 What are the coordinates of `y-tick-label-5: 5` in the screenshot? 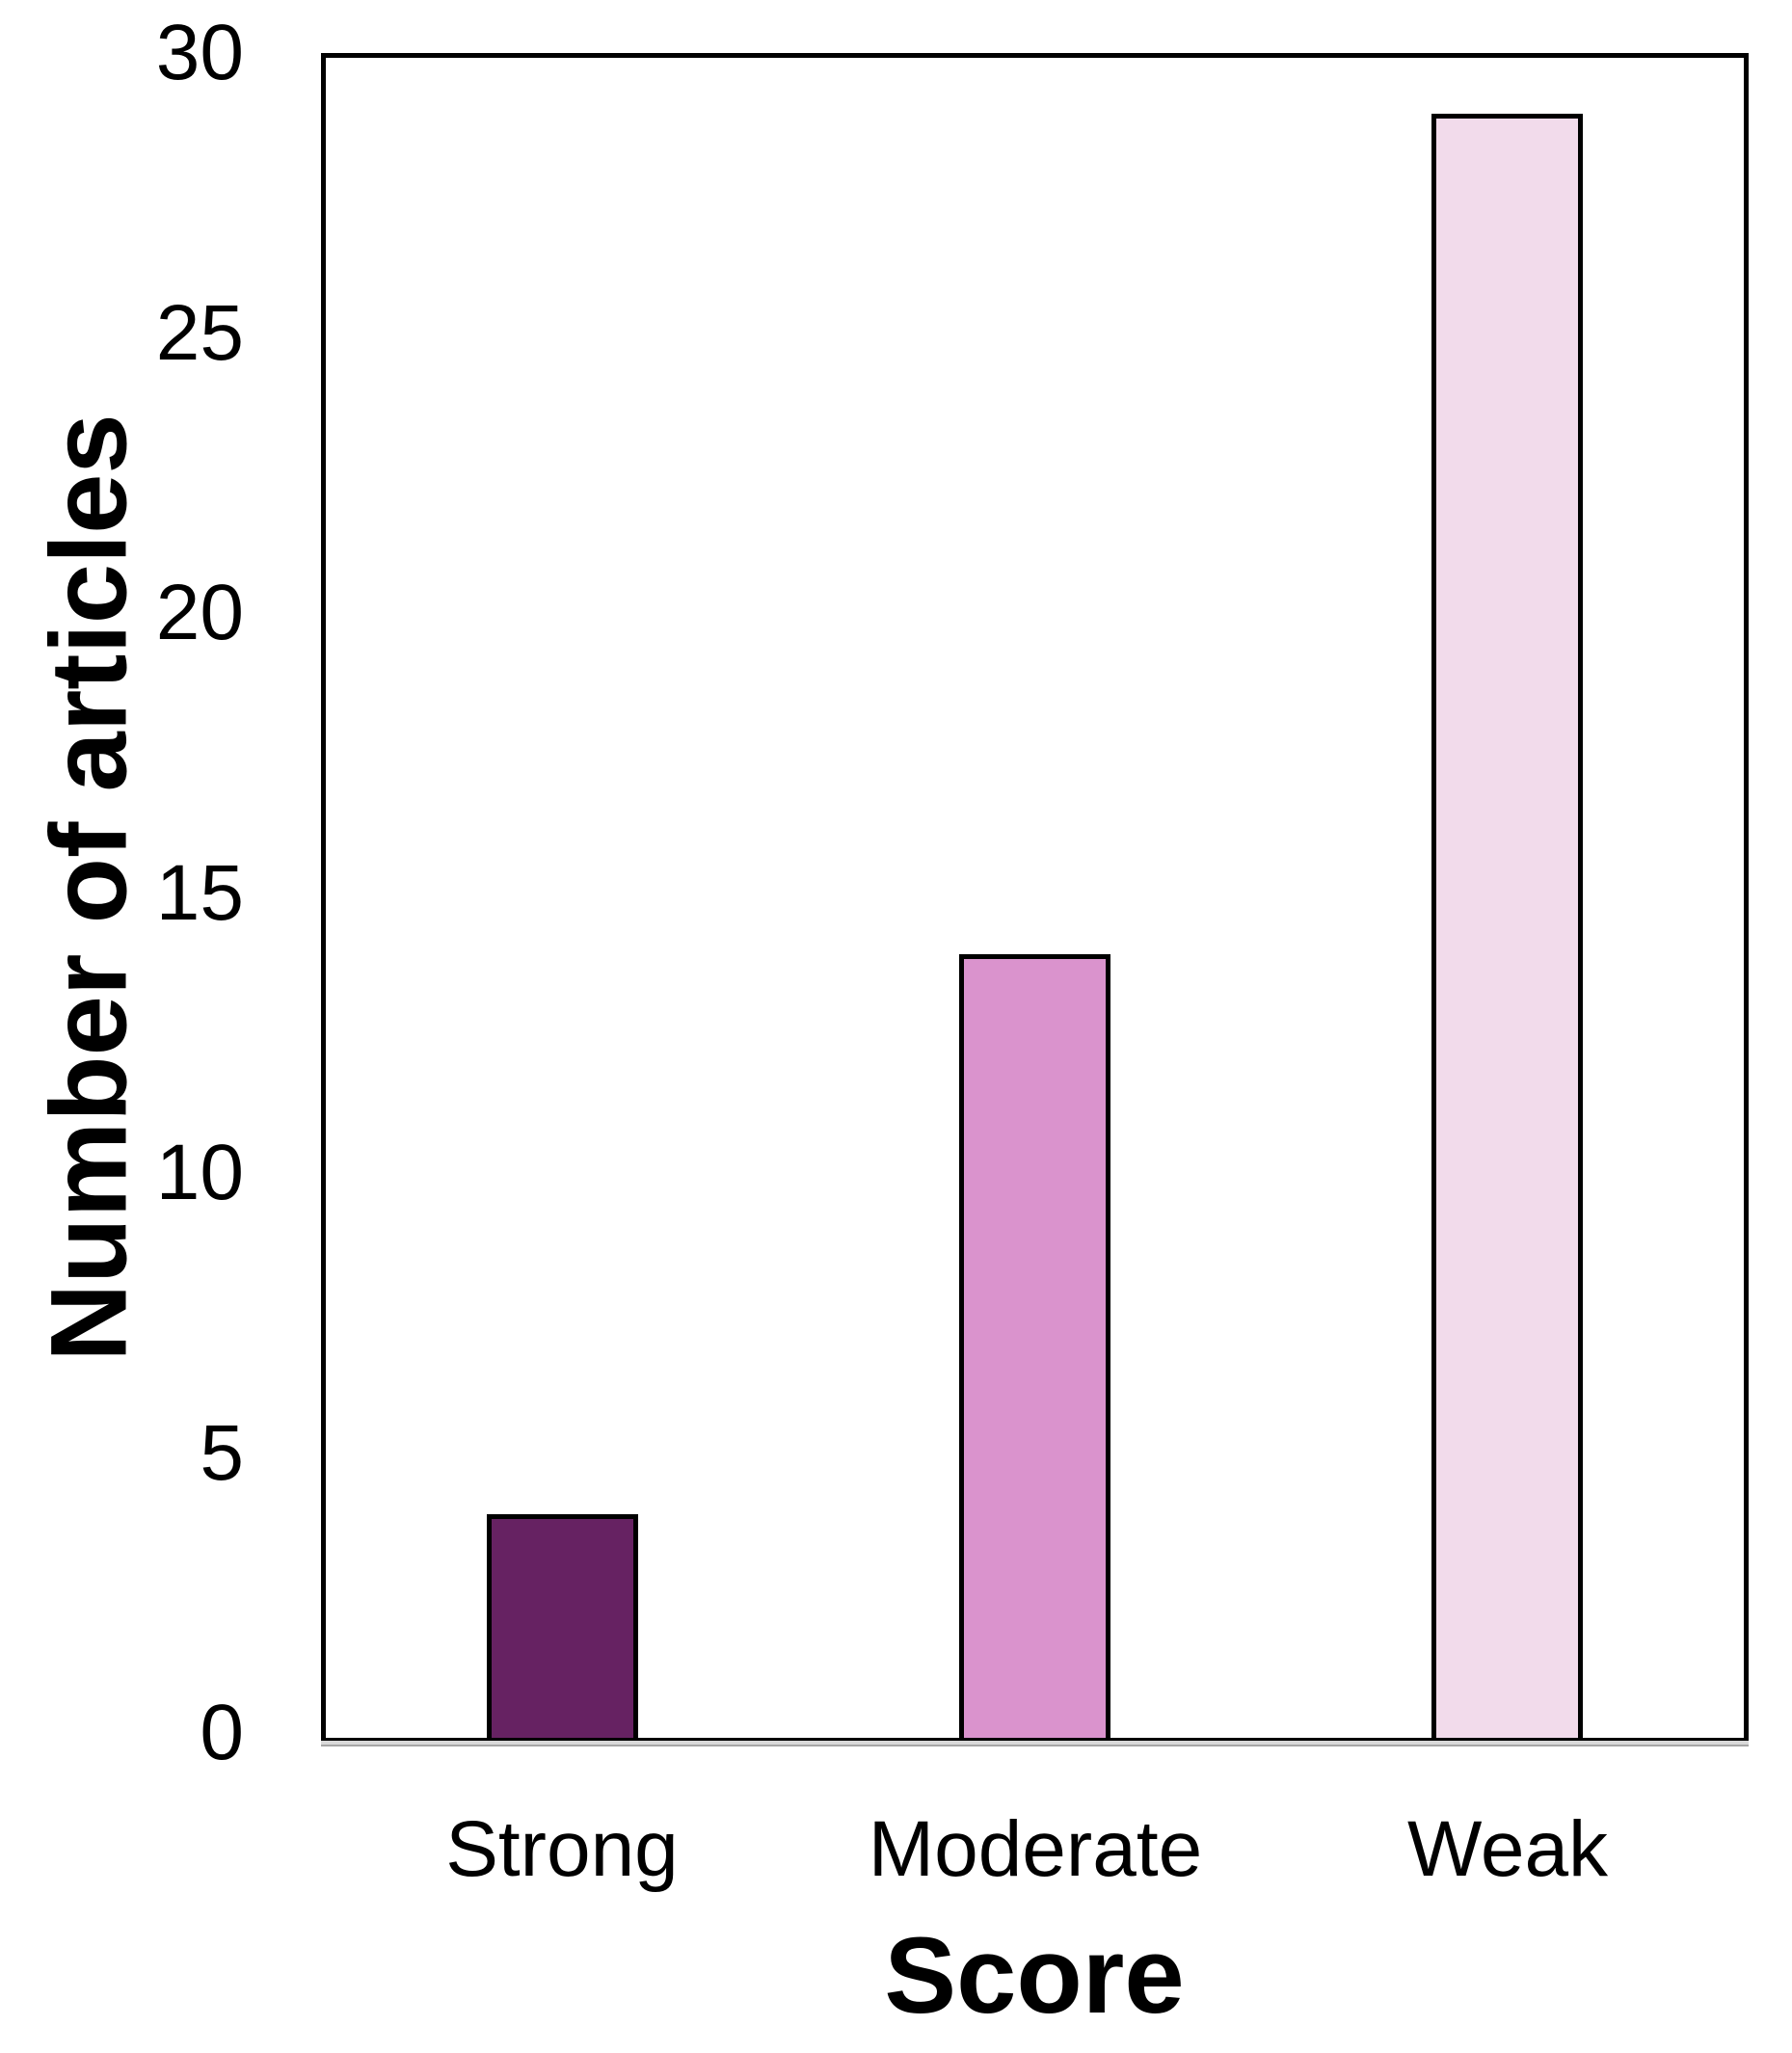 It's located at (222, 1452).